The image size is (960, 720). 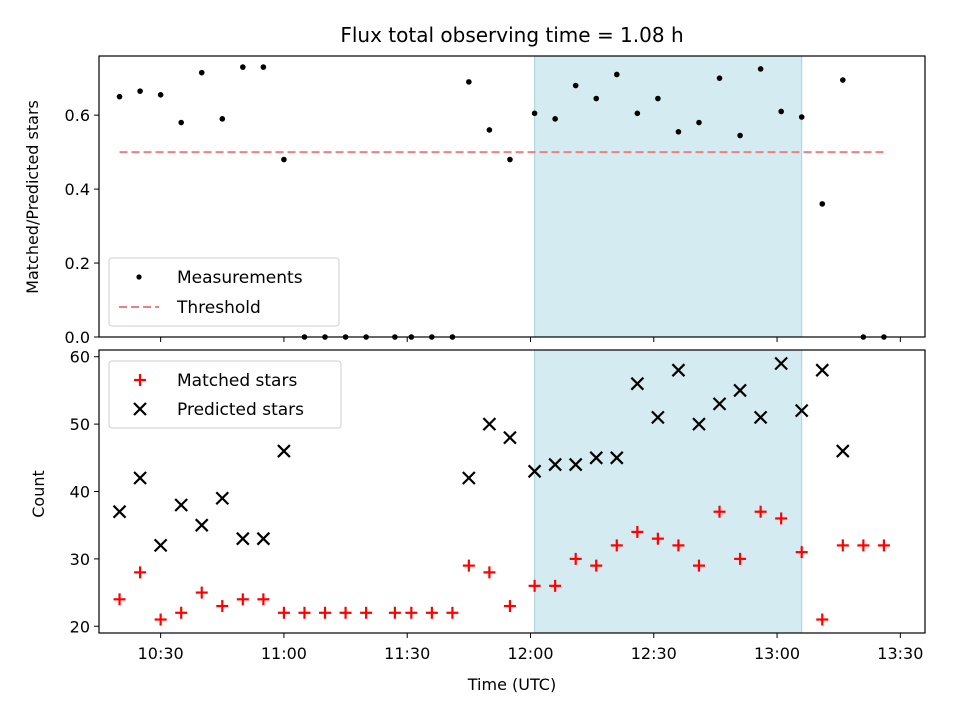 What do you see at coordinates (80, 424) in the screenshot?
I see `y-tick-label: 50` at bounding box center [80, 424].